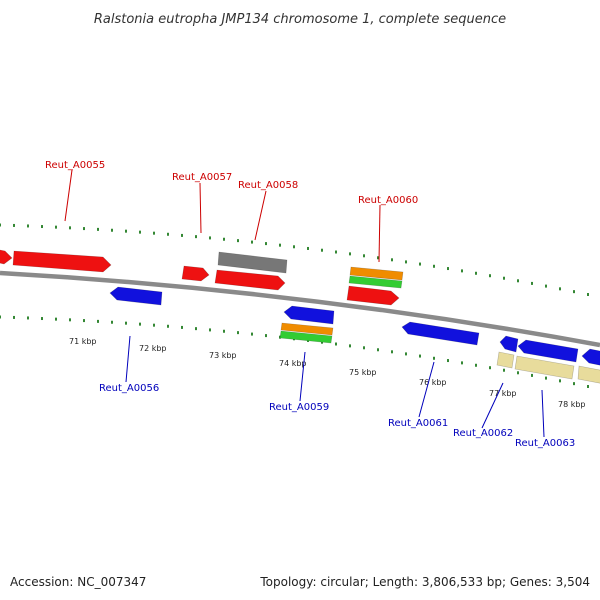  I want to click on scale-label: 75 kbp, so click(363, 372).